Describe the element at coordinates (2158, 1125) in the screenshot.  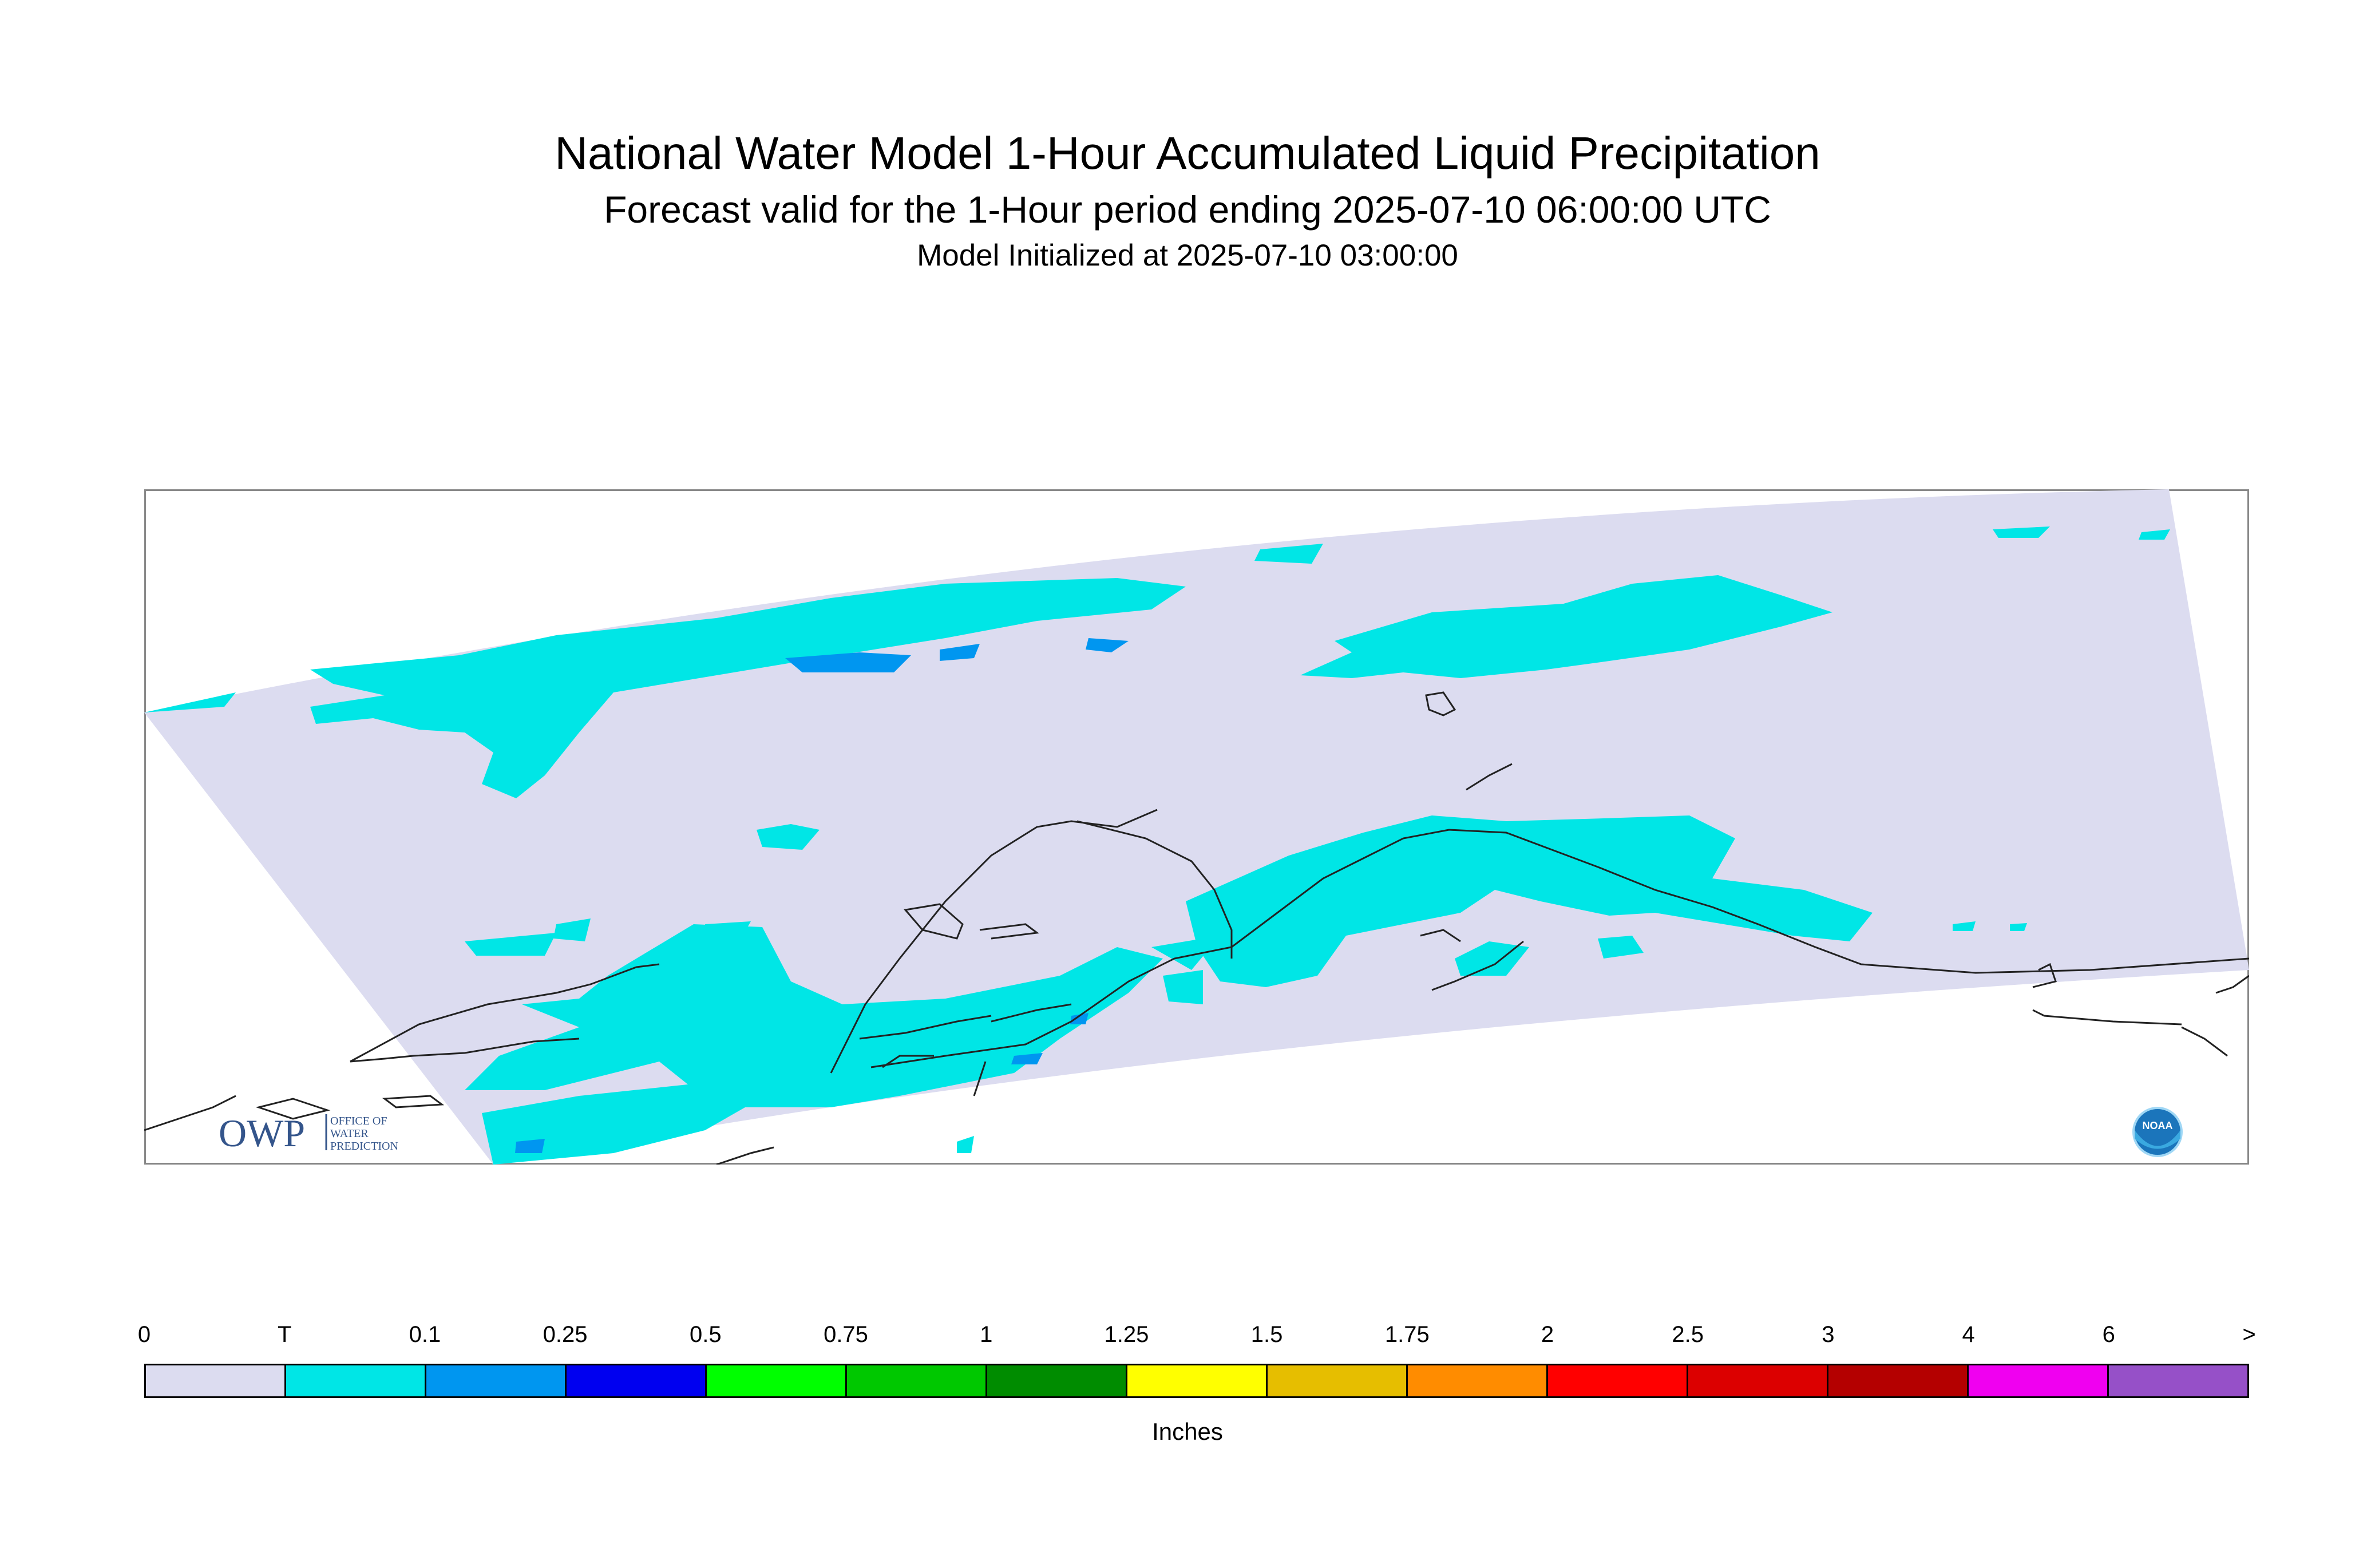
I see `noaa-logo-text: NOAA` at that location.